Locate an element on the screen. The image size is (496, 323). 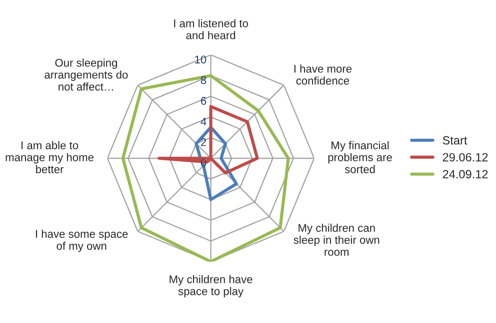
y-tick-label: 8 is located at coordinates (203, 80).